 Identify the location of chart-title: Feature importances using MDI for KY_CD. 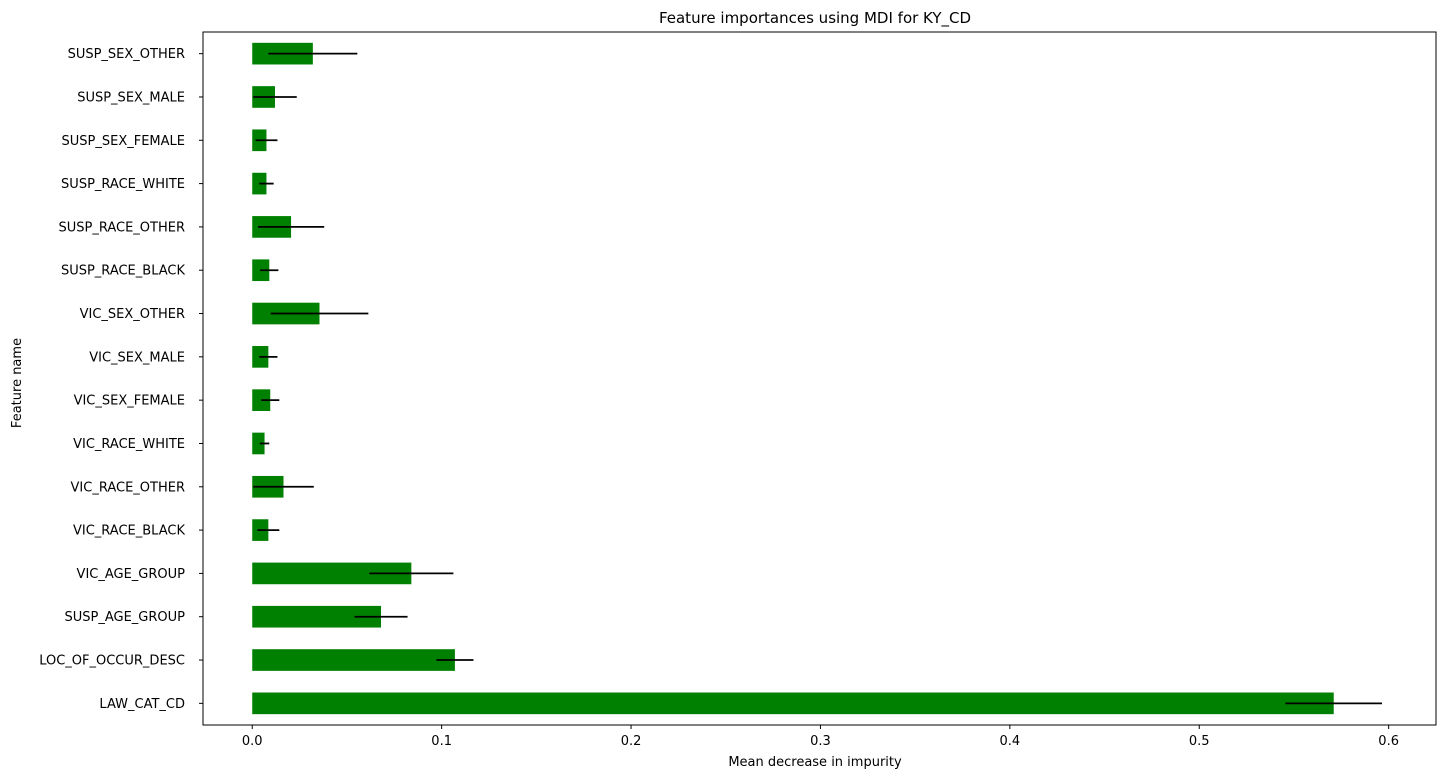
(815, 18).